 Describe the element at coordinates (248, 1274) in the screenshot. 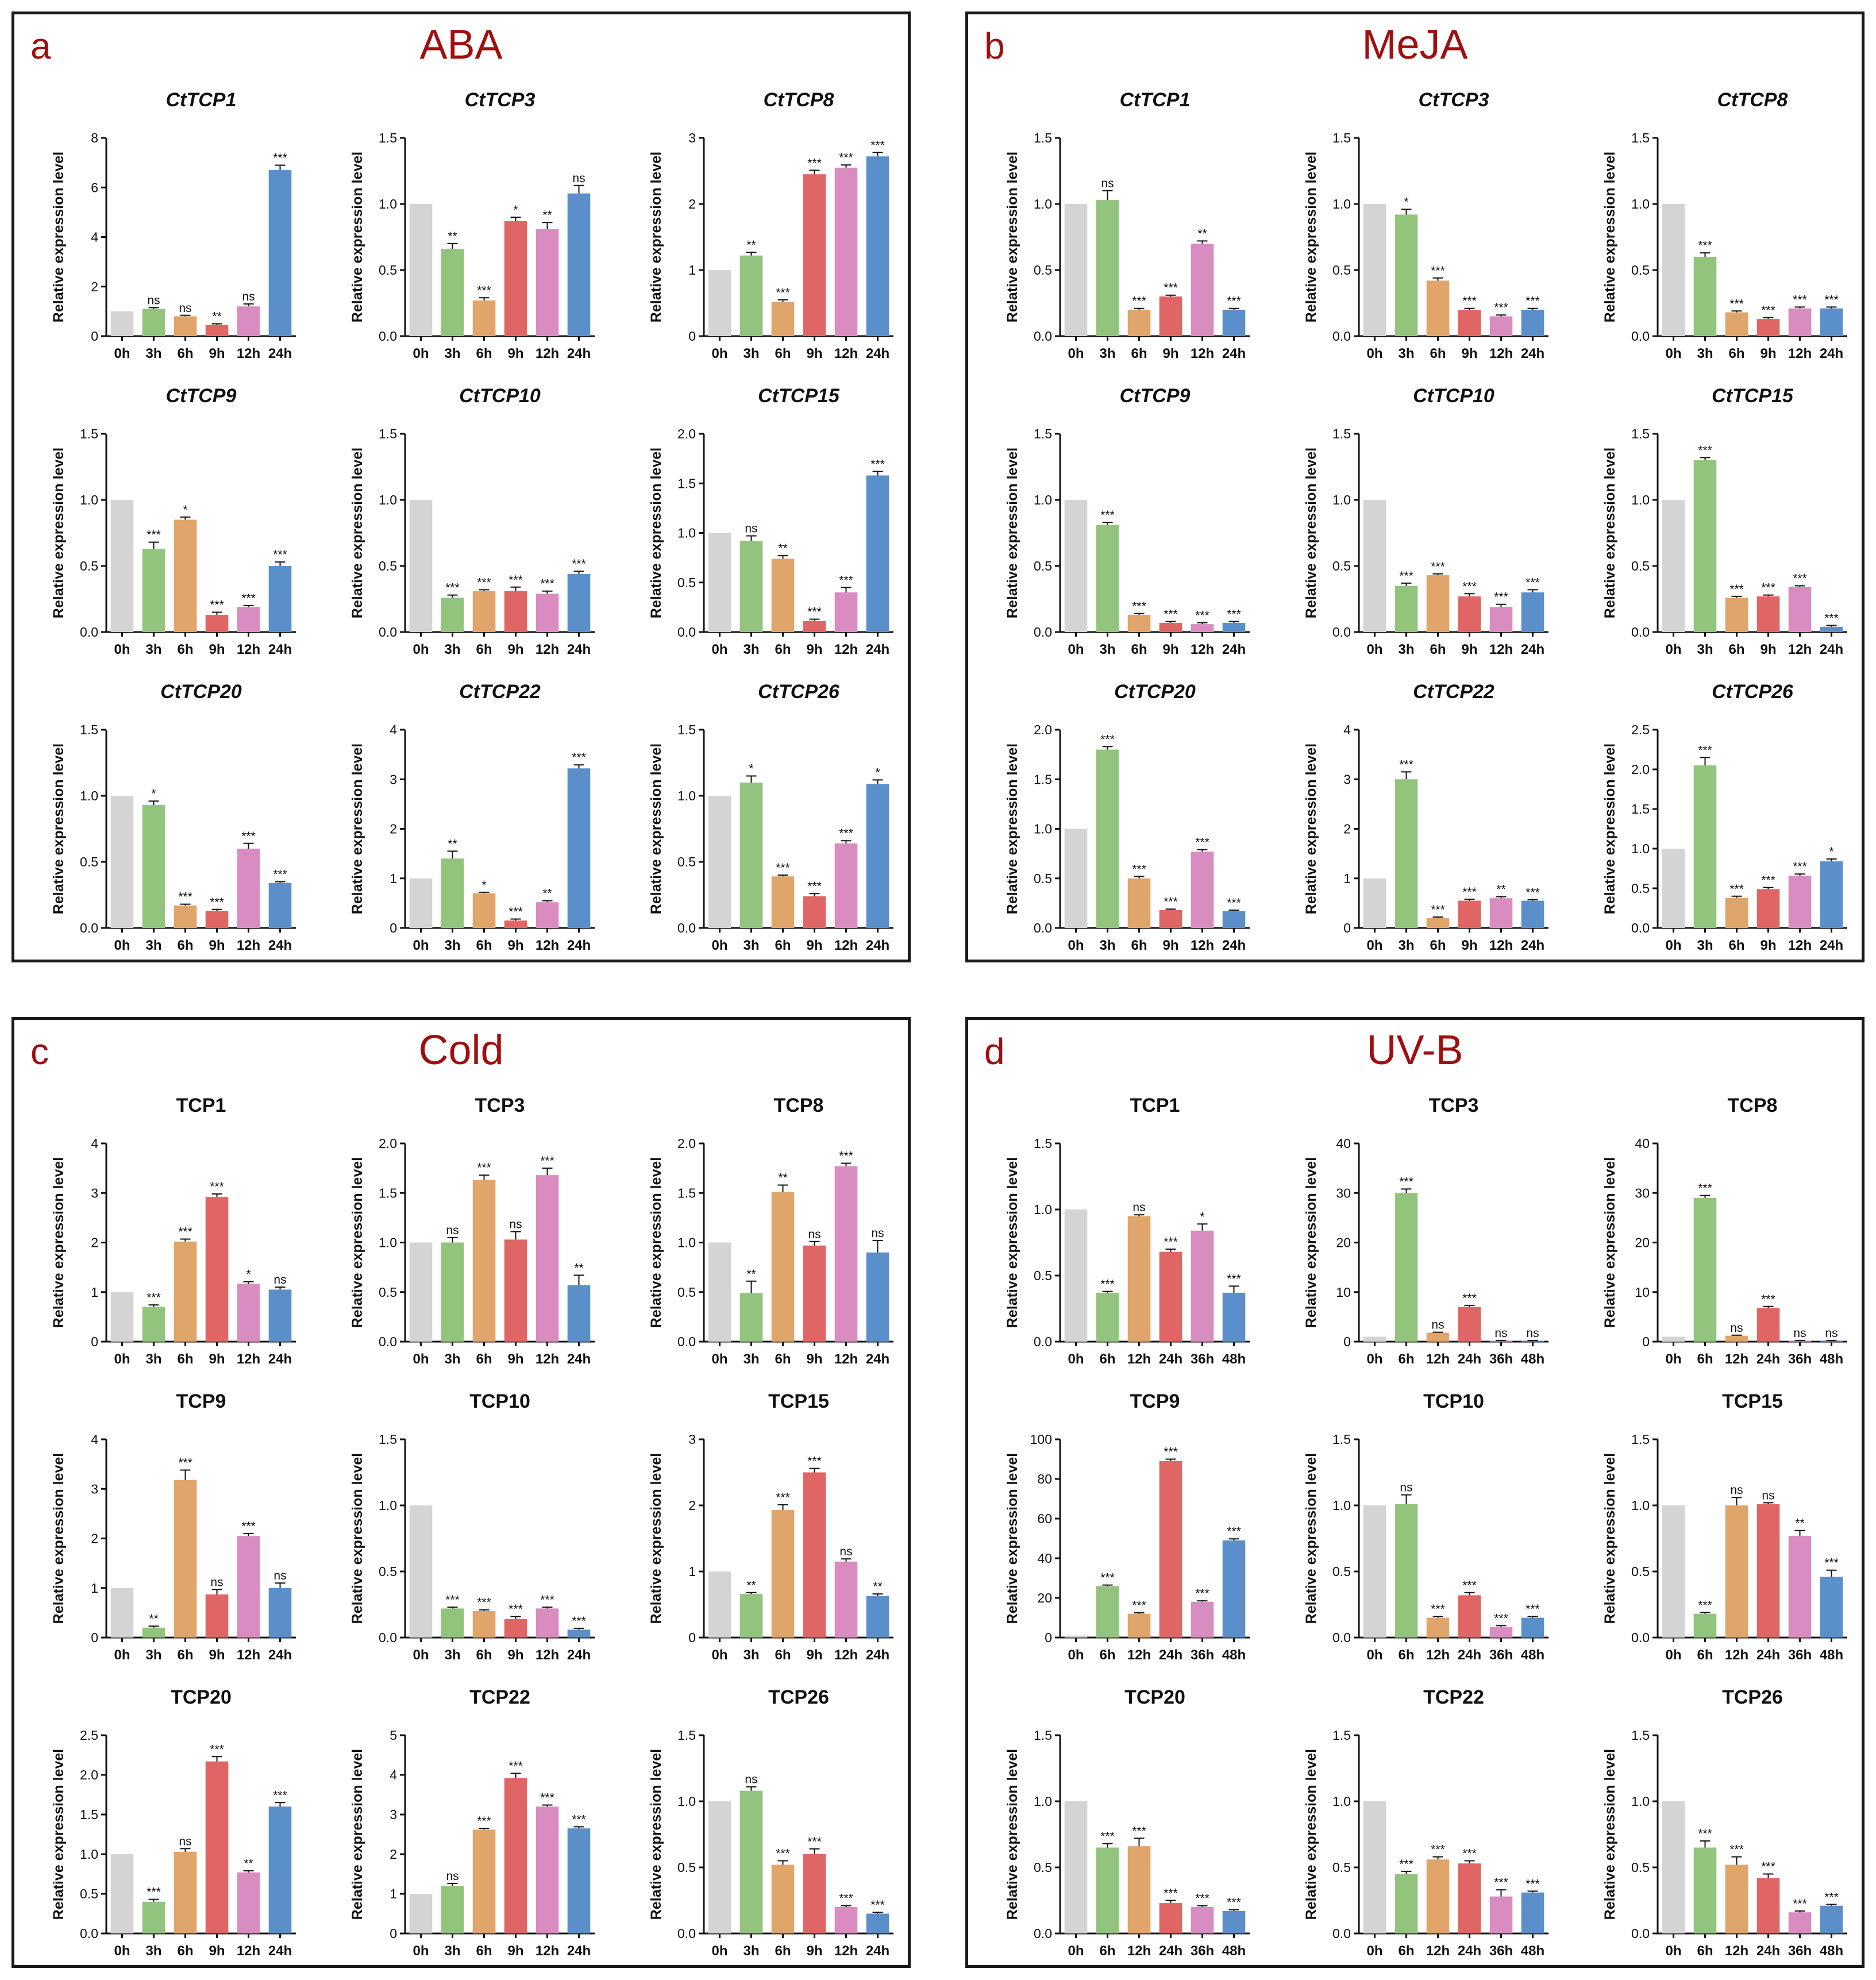

I see `significance-label: *` at that location.